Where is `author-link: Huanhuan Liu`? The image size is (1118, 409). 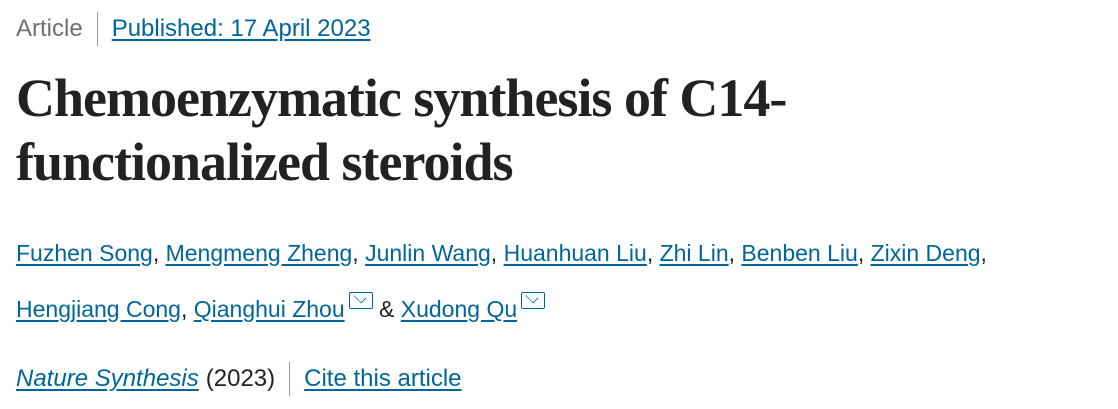 author-link: Huanhuan Liu is located at coordinates (575, 253).